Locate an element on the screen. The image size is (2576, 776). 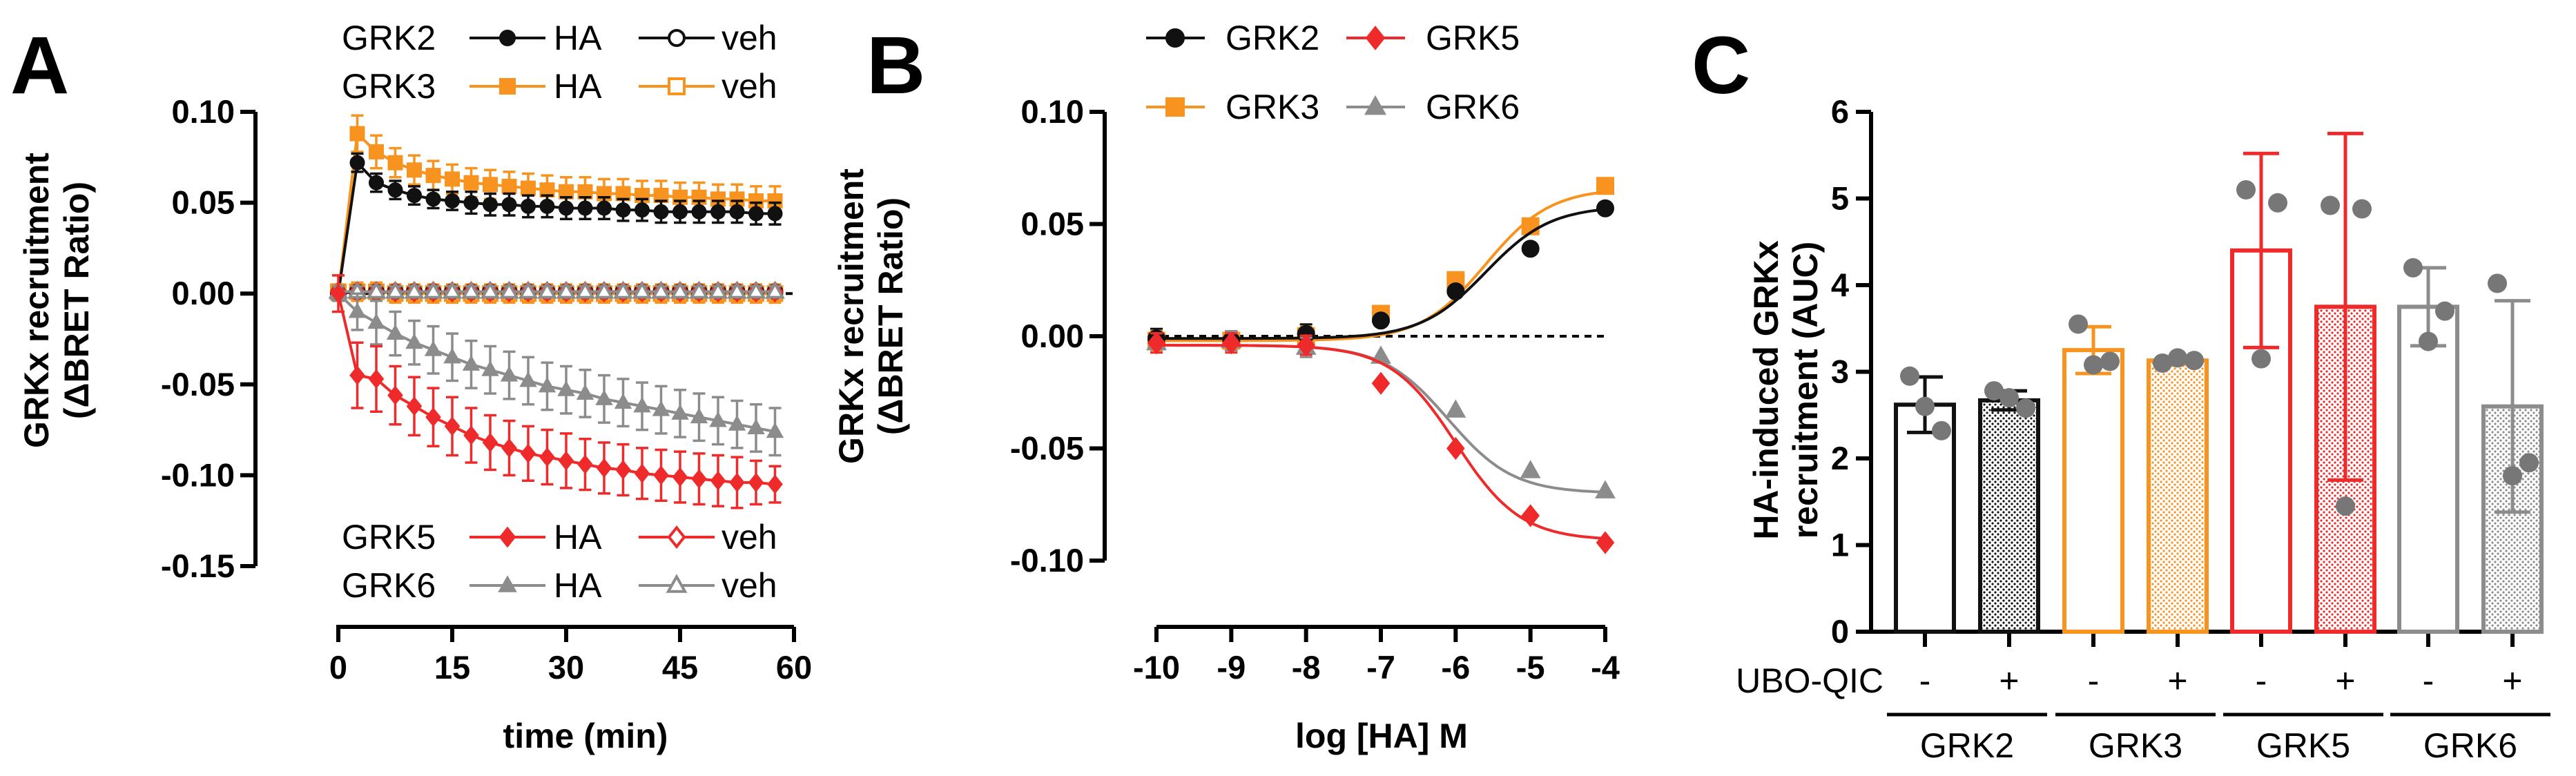
panel-c-treatment-label: UBO-QIC is located at coordinates (1809, 680).